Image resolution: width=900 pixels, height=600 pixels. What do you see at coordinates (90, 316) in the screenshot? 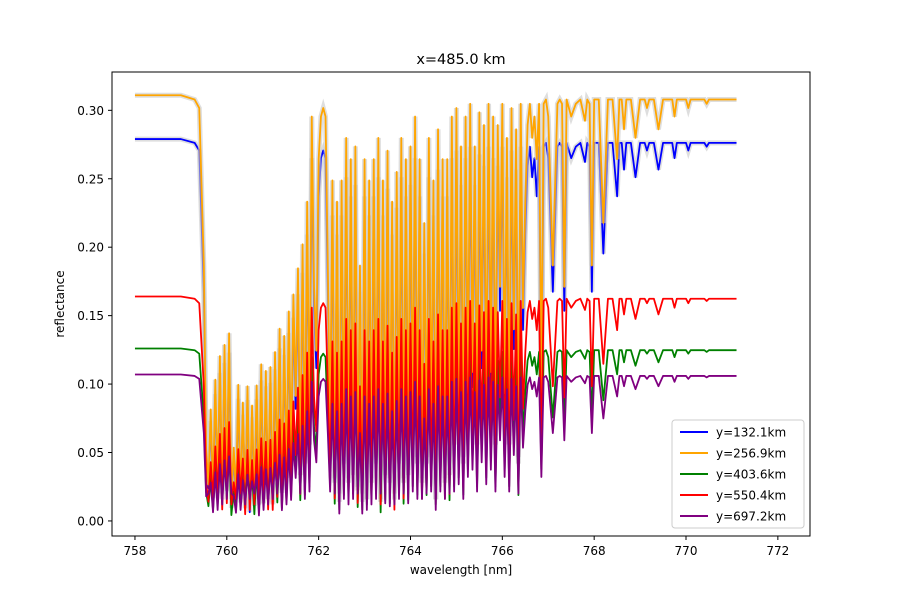
I see `y-tick-label: 0.15` at bounding box center [90, 316].